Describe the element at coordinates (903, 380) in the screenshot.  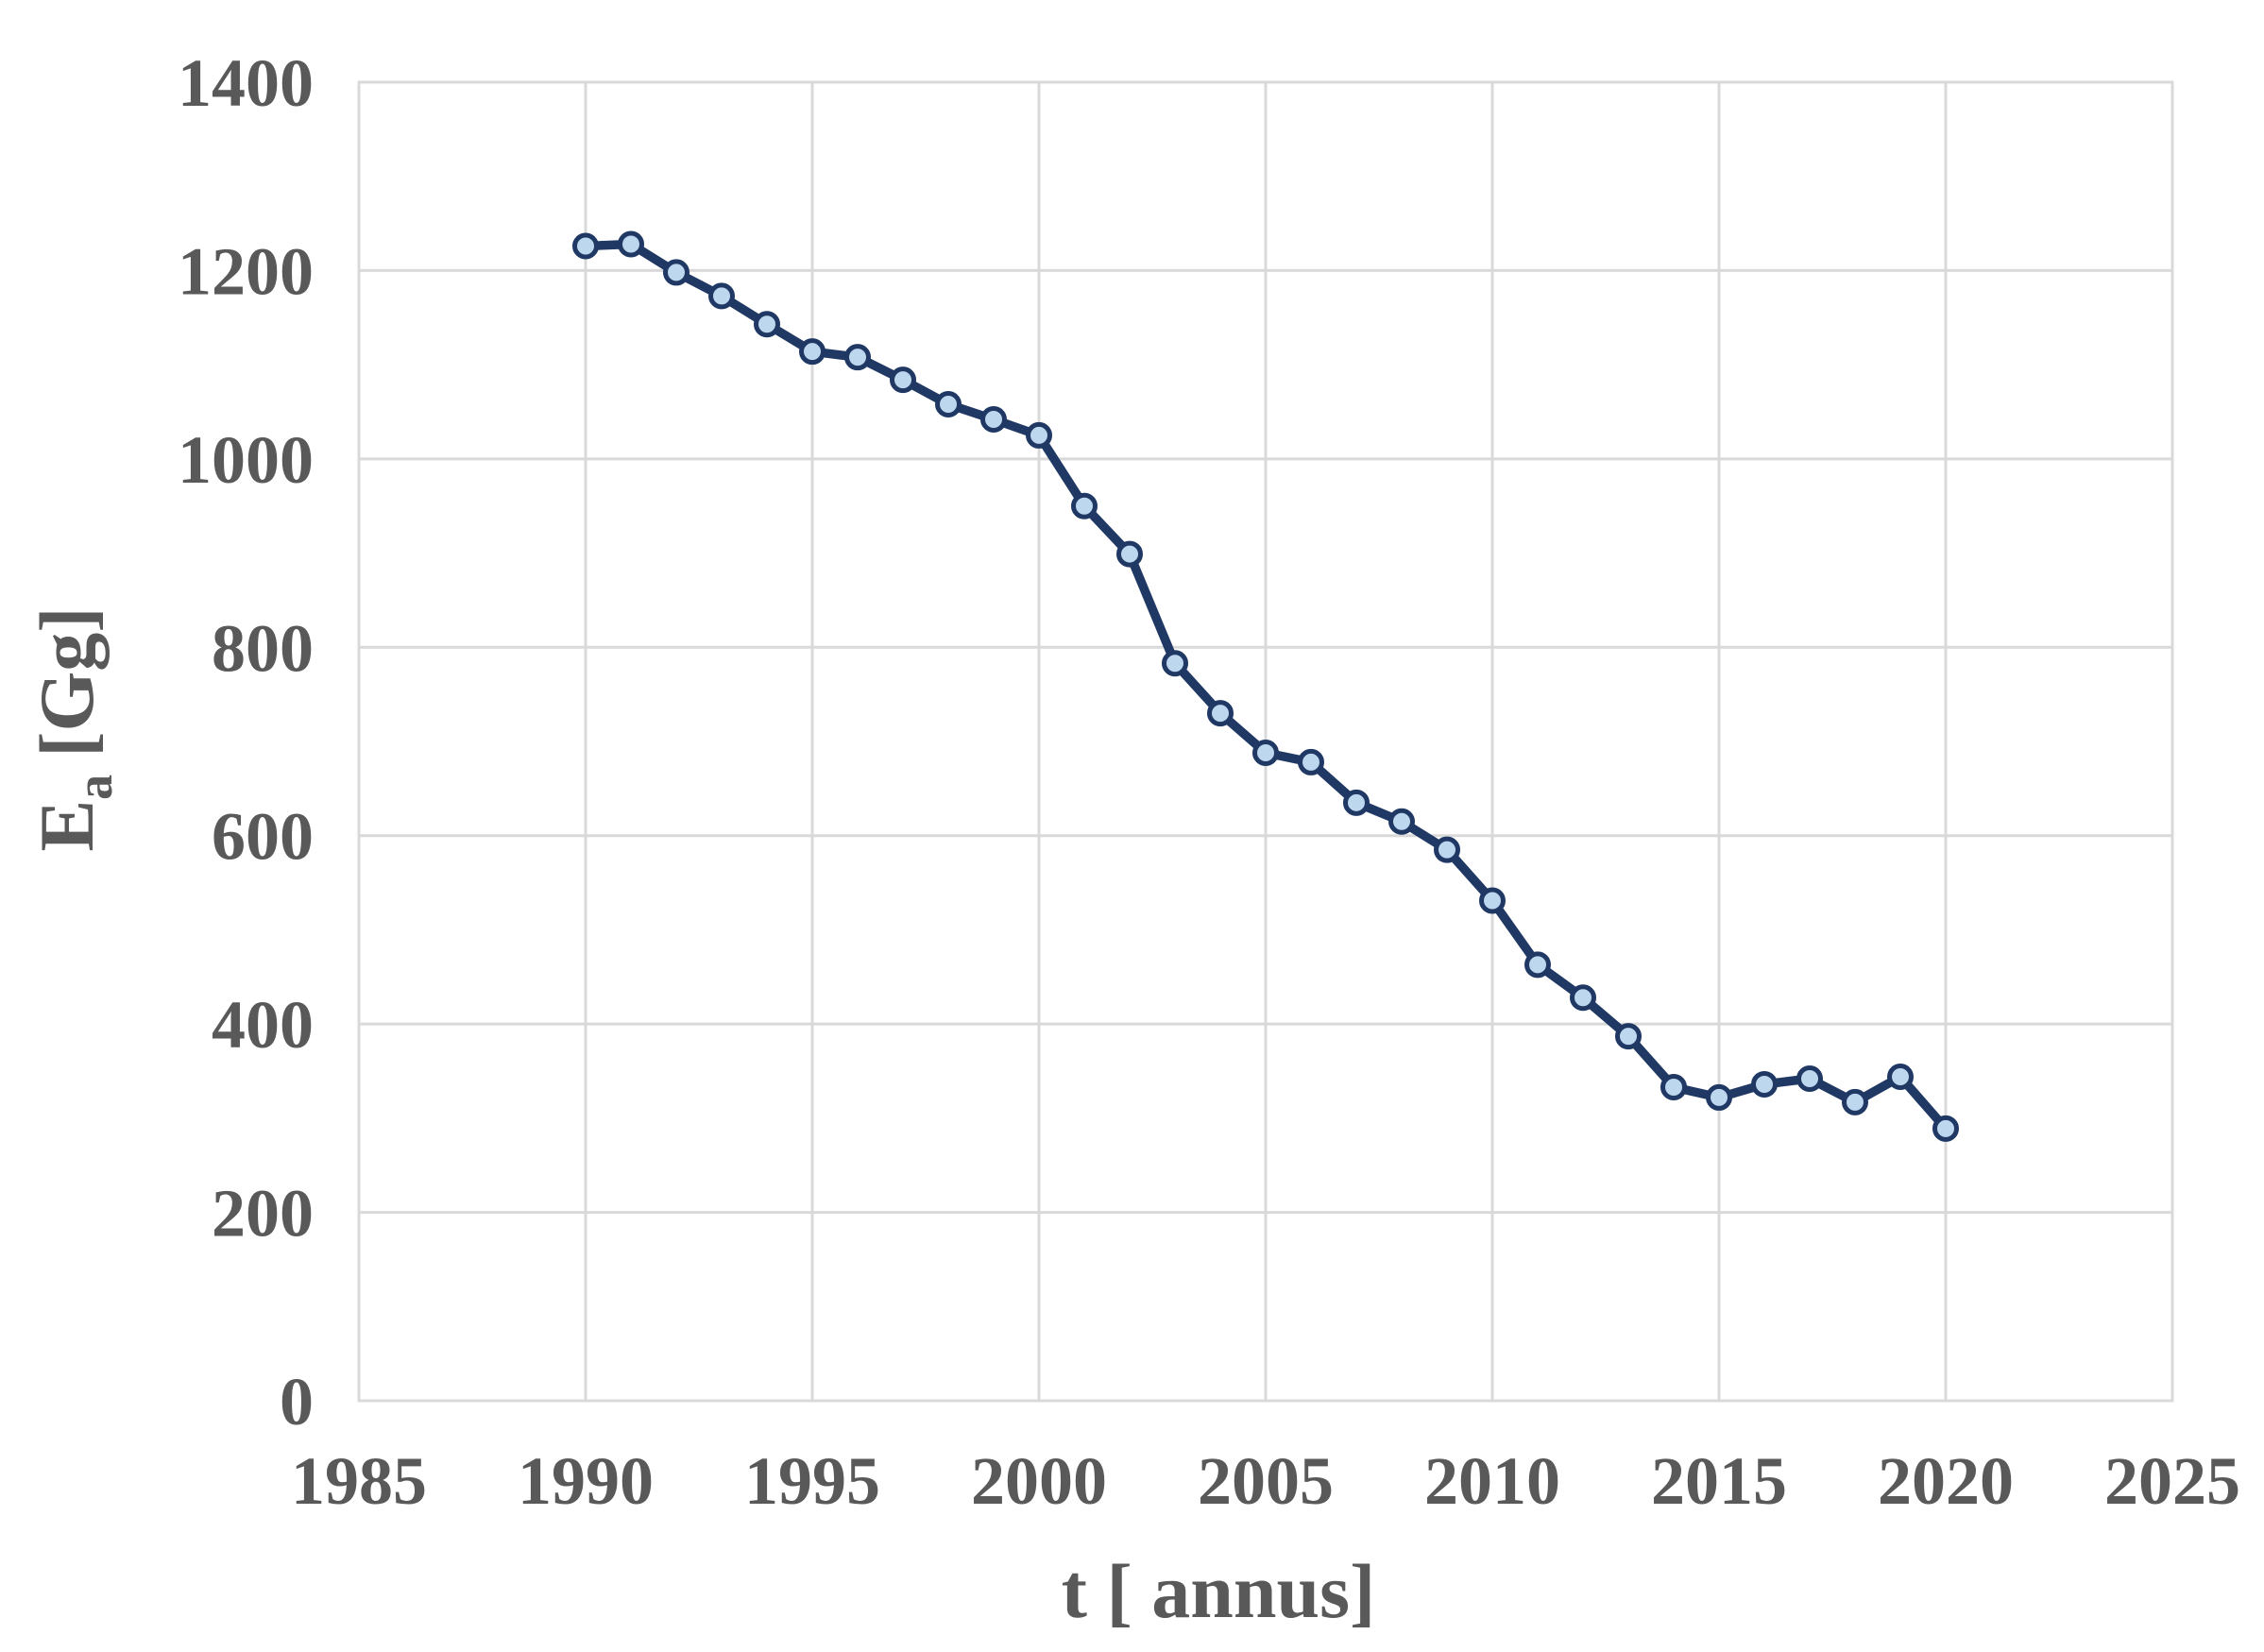
I see `data-point-1997` at that location.